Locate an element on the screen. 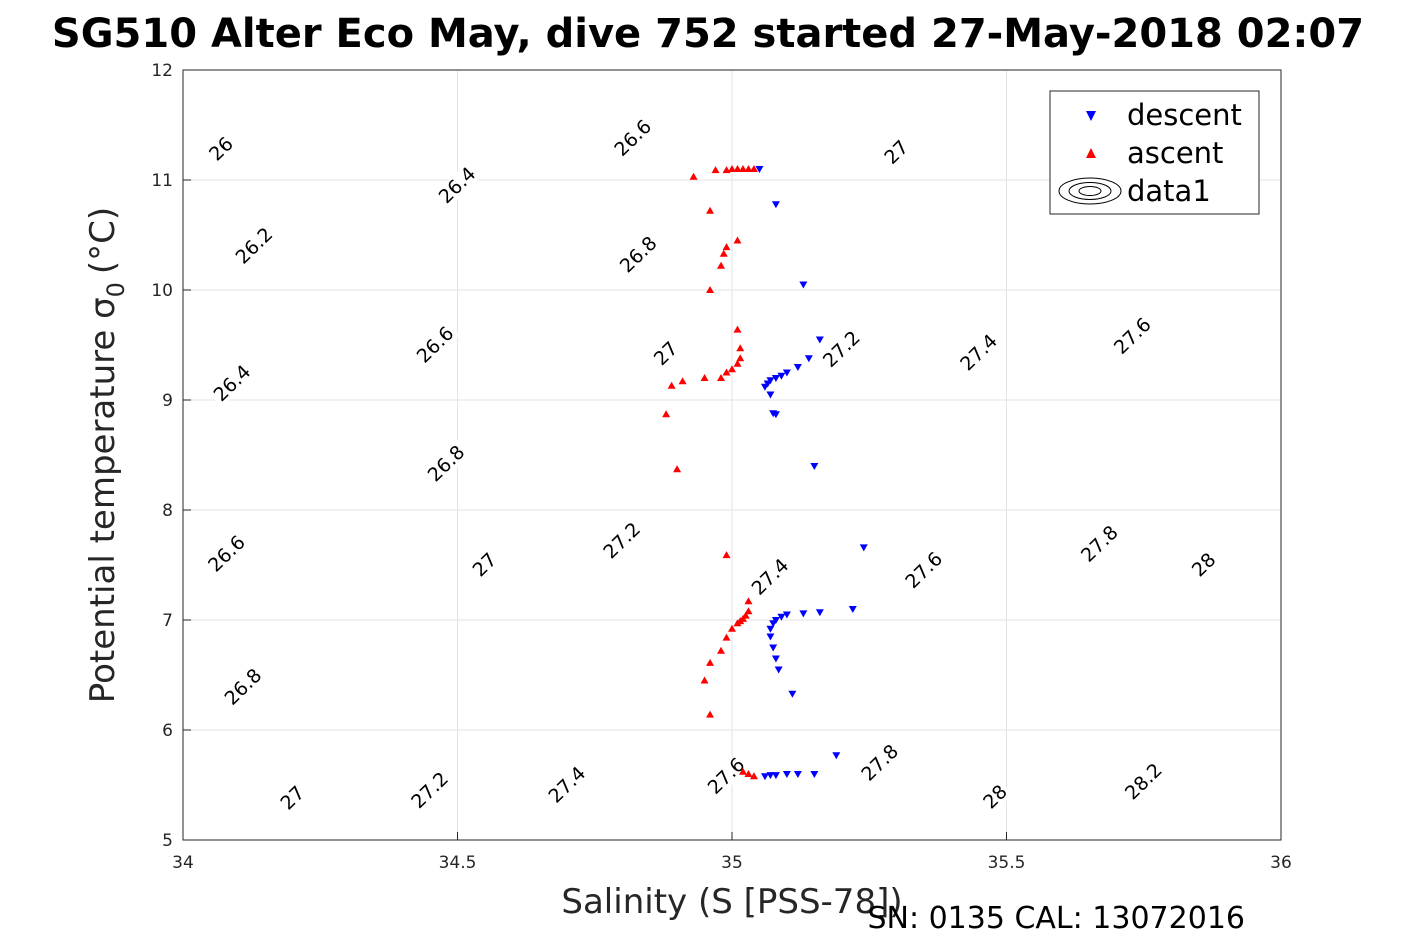  y-tick-label: 12 is located at coordinates (162, 71).